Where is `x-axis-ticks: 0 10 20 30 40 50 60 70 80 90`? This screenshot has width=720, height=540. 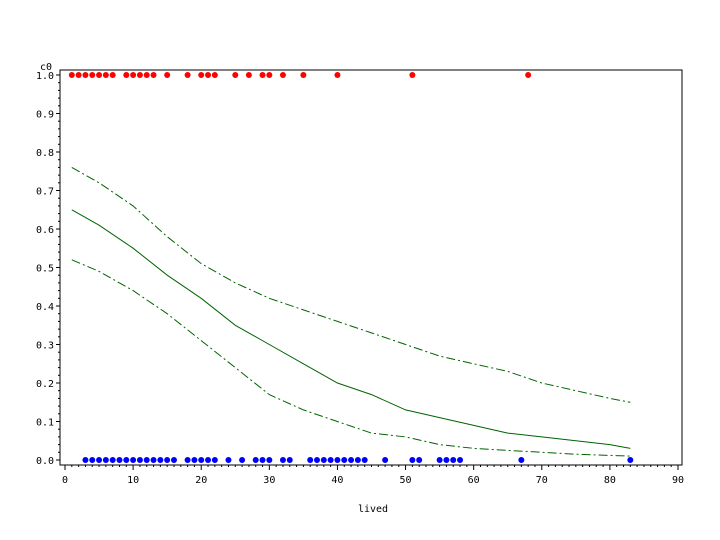 x-axis-ticks: 0 10 20 30 40 50 60 70 80 90 is located at coordinates (373, 475).